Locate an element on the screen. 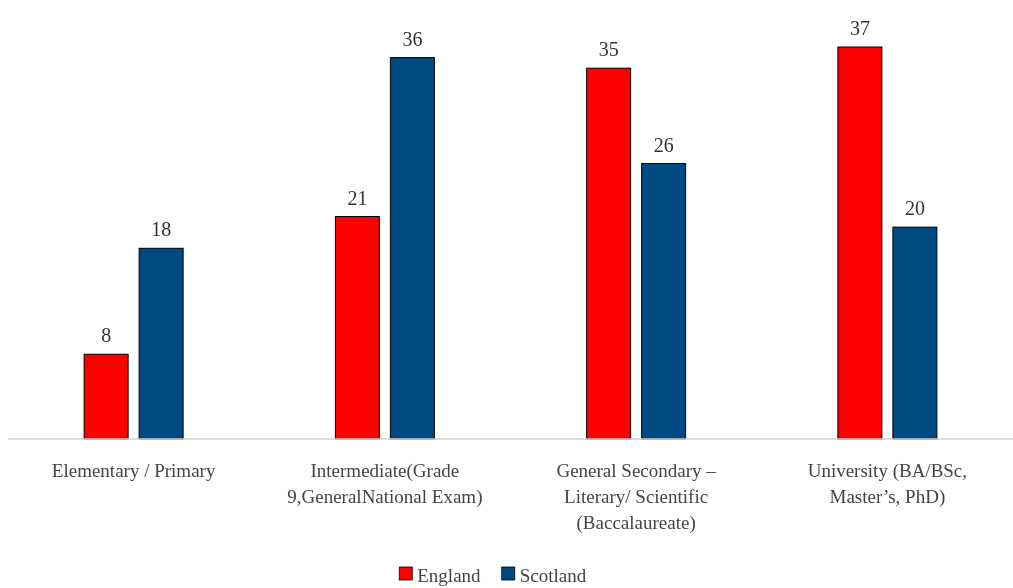 This screenshot has width=1013, height=588. data-label: 21 is located at coordinates (357, 197).